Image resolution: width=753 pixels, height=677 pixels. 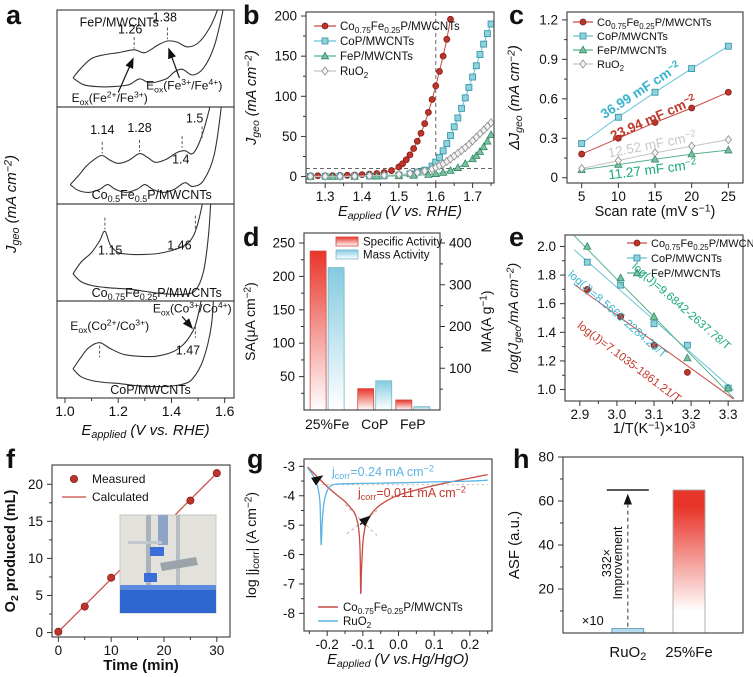 What do you see at coordinates (251, 237) in the screenshot?
I see `panel-d-label: d` at bounding box center [251, 237].